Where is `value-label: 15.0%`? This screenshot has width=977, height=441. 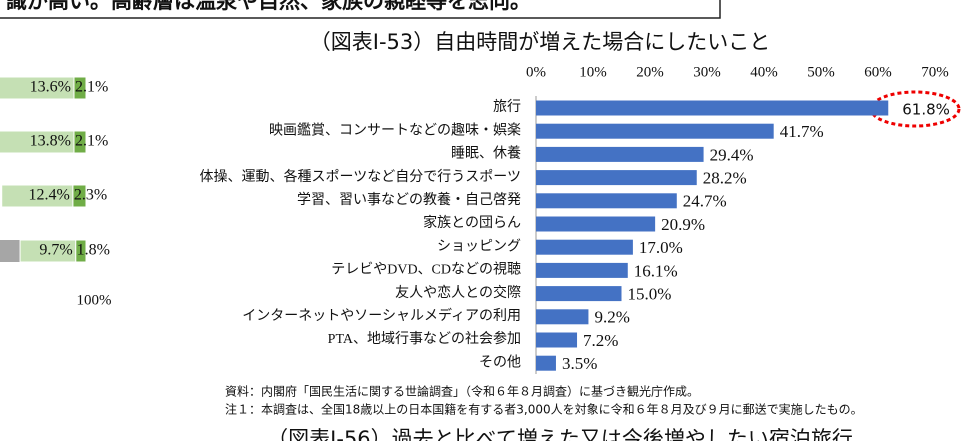 value-label: 15.0% is located at coordinates (650, 294).